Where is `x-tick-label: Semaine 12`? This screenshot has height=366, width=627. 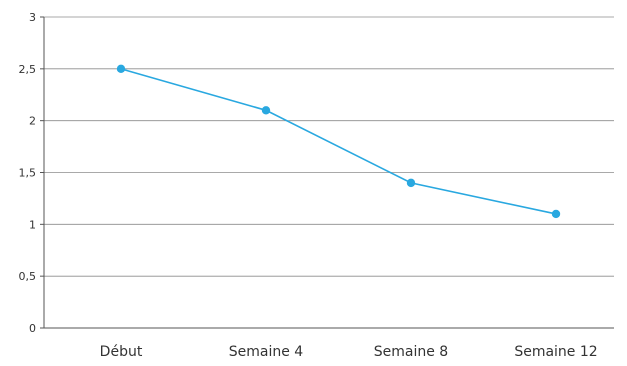
x-tick-label: Semaine 12 is located at coordinates (555, 352).